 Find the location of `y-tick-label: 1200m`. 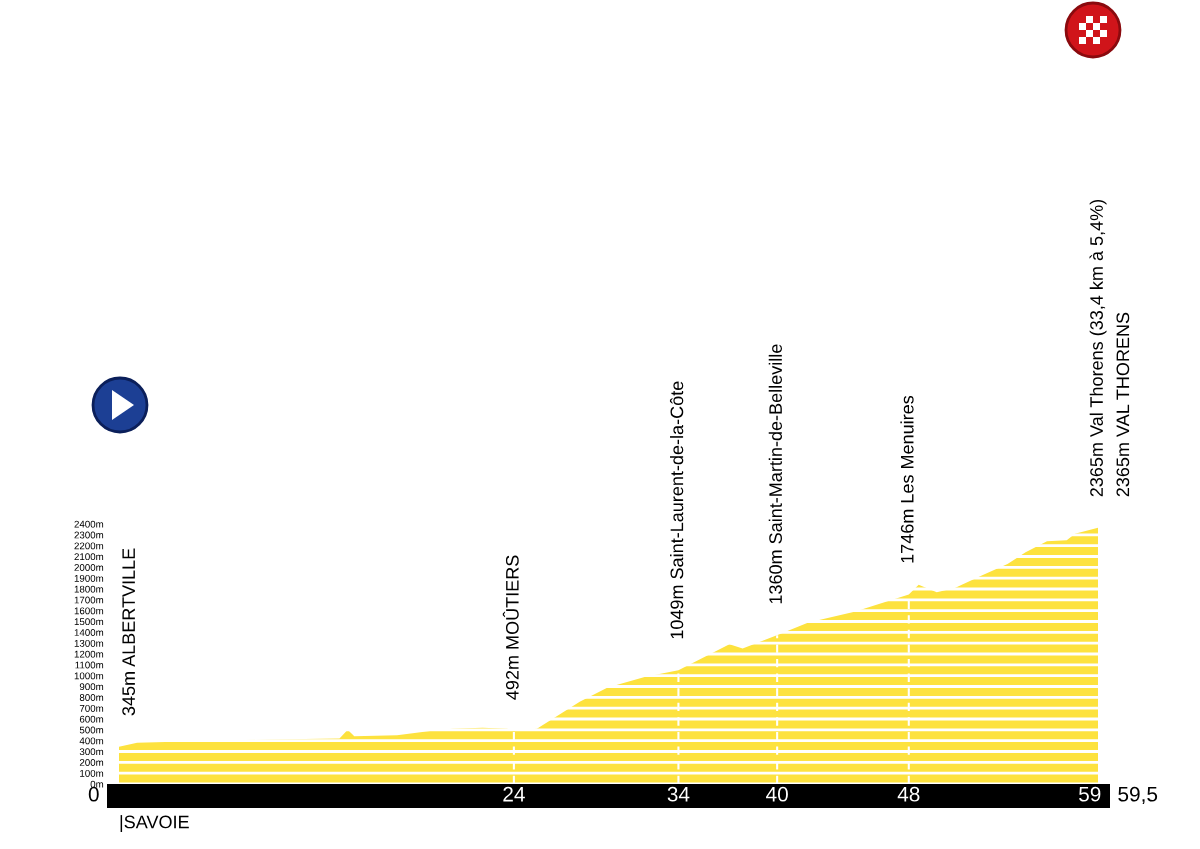

y-tick-label: 1200m is located at coordinates (89, 654).